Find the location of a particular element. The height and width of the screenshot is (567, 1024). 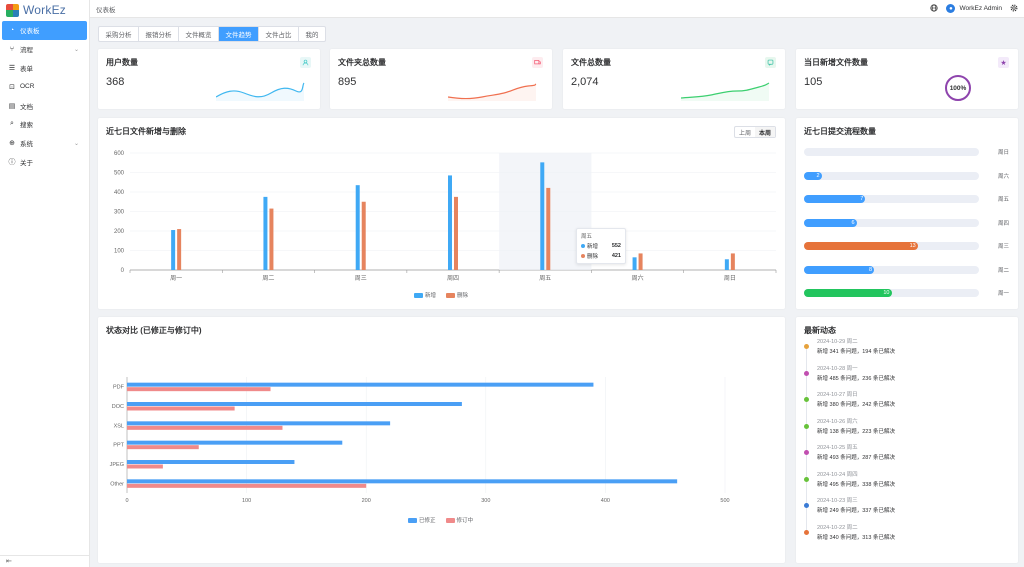

x-tick-label: 300 is located at coordinates (485, 501).